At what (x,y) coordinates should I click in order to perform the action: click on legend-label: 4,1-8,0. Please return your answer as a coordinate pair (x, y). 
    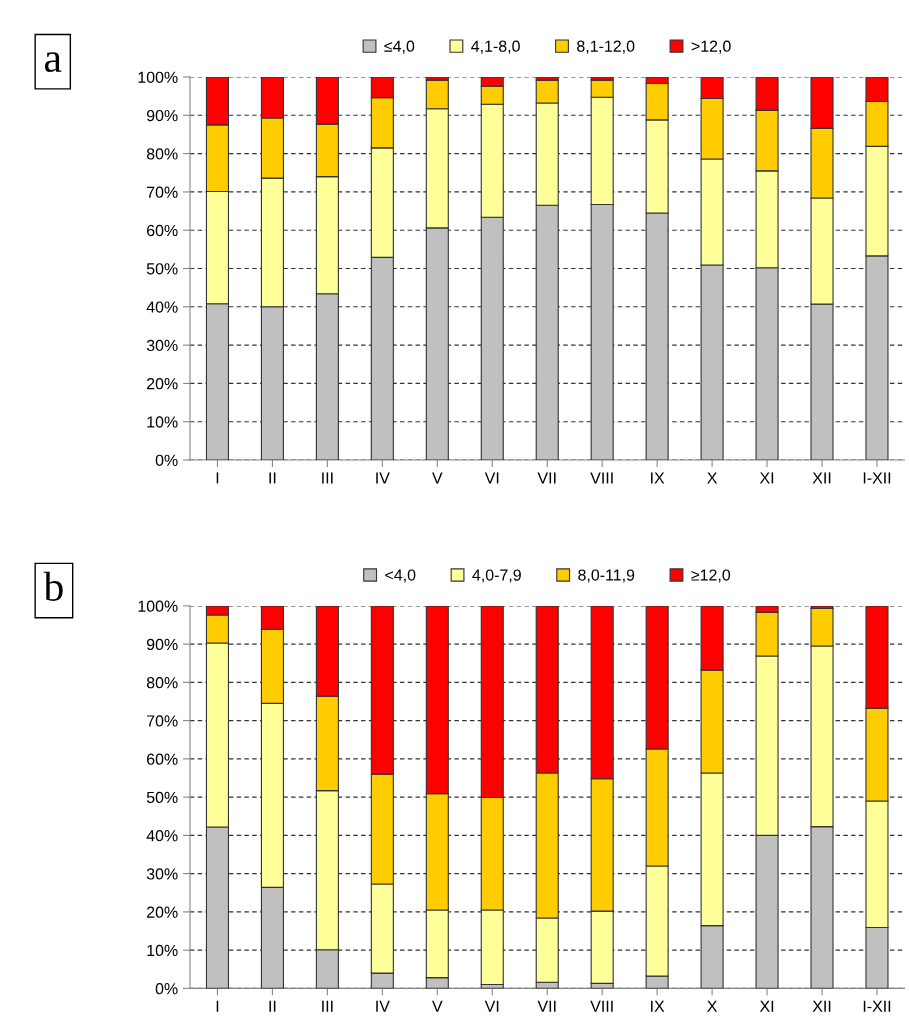
    Looking at the image, I should click on (495, 47).